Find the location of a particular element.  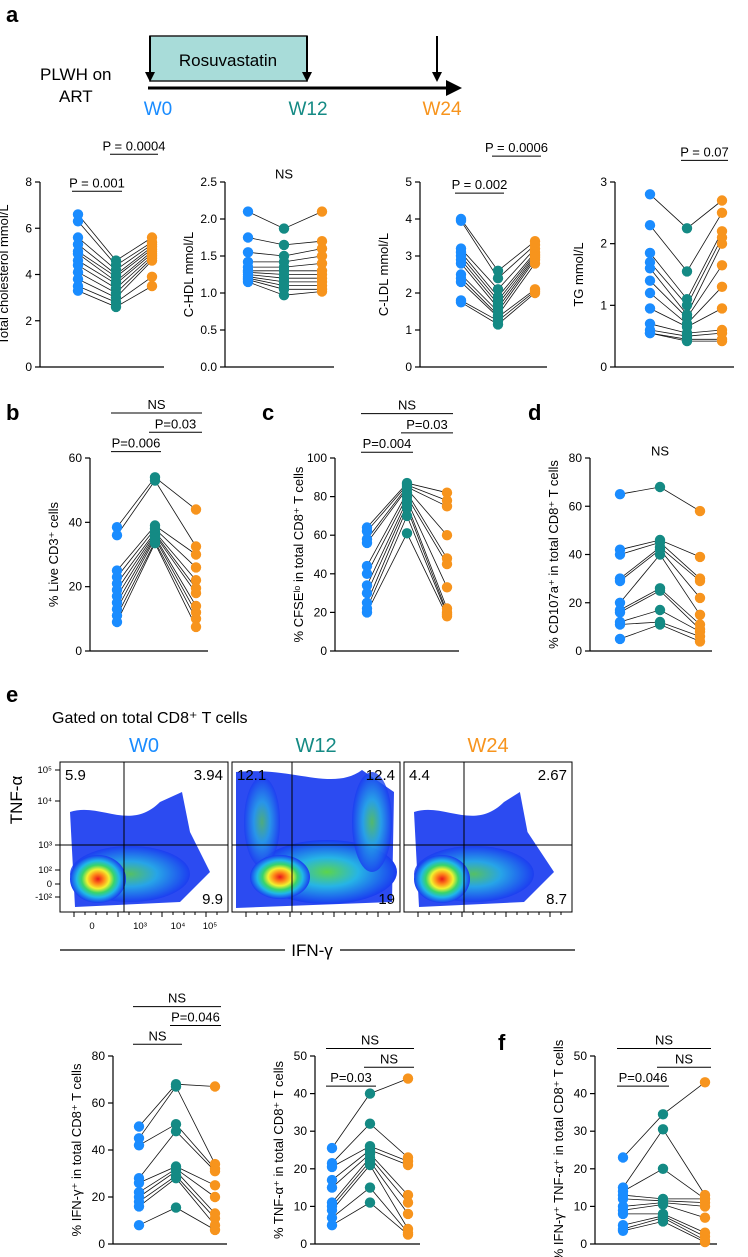

panel-label-c: c is located at coordinates (268, 412).